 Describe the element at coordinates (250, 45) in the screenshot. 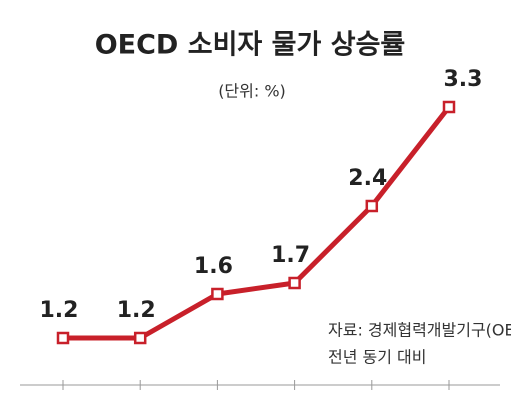

I see `chart-title: OECD 소비자 물가 상승률` at that location.